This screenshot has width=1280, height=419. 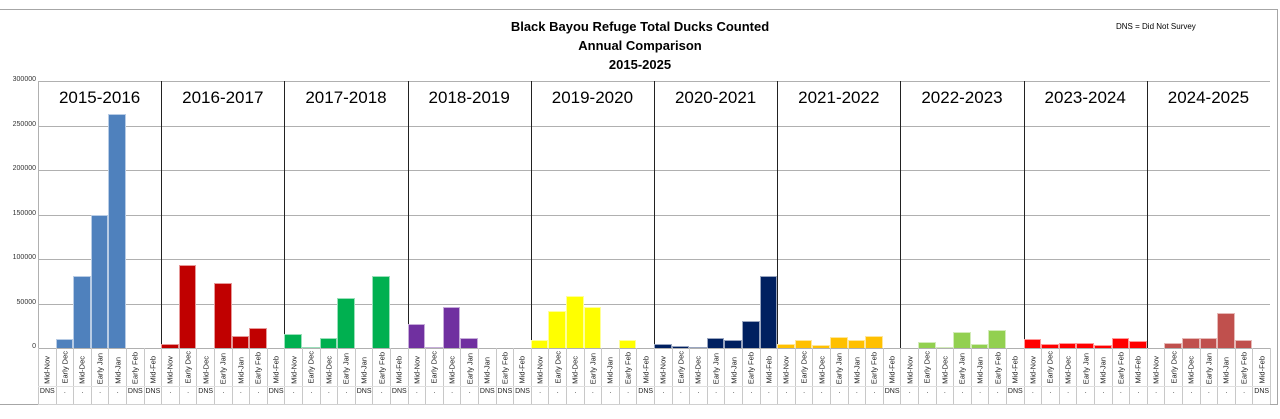 I want to click on season-divider, so click(x=1147, y=214).